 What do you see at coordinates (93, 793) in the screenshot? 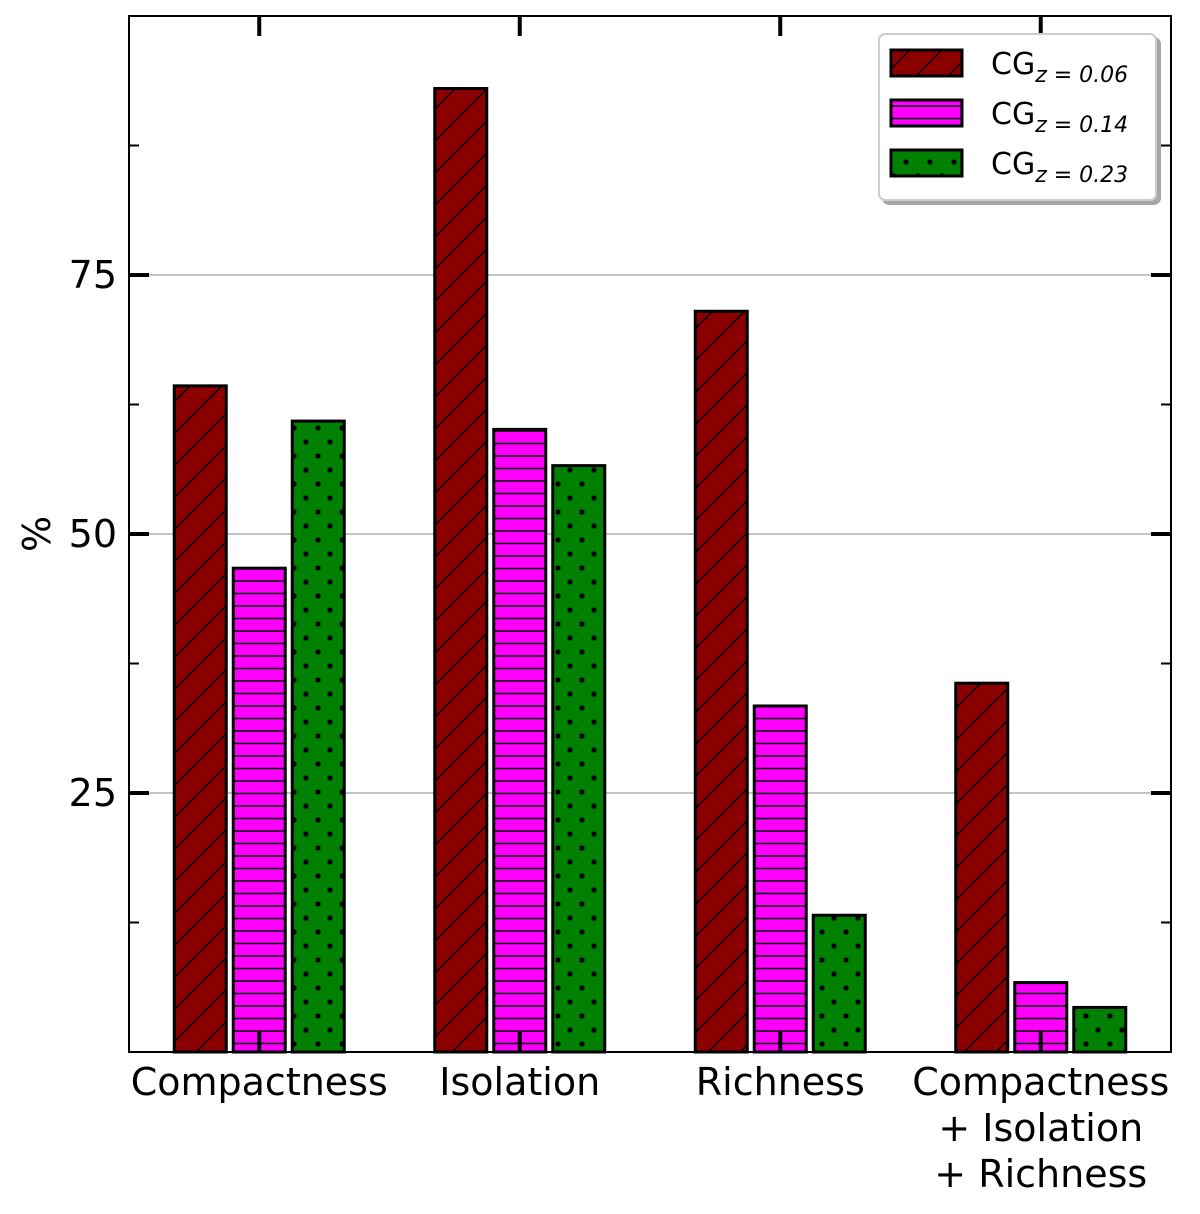
I see `ytick-label-25: 25` at bounding box center [93, 793].